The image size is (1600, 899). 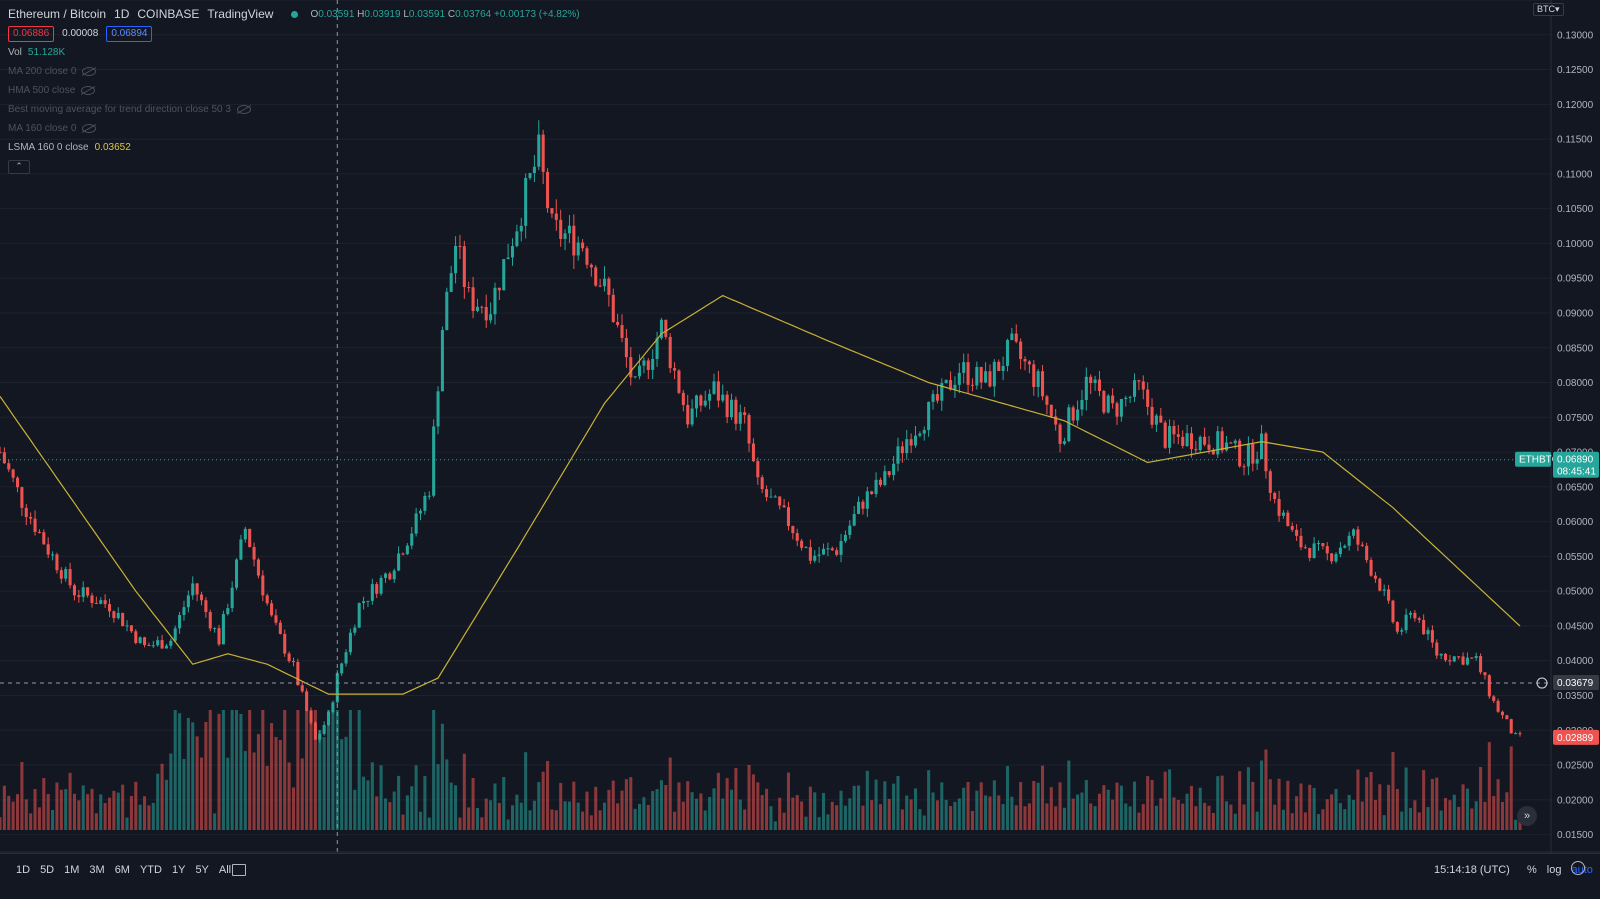 What do you see at coordinates (1542, 683) in the screenshot?
I see `add-alert-plus-icon` at bounding box center [1542, 683].